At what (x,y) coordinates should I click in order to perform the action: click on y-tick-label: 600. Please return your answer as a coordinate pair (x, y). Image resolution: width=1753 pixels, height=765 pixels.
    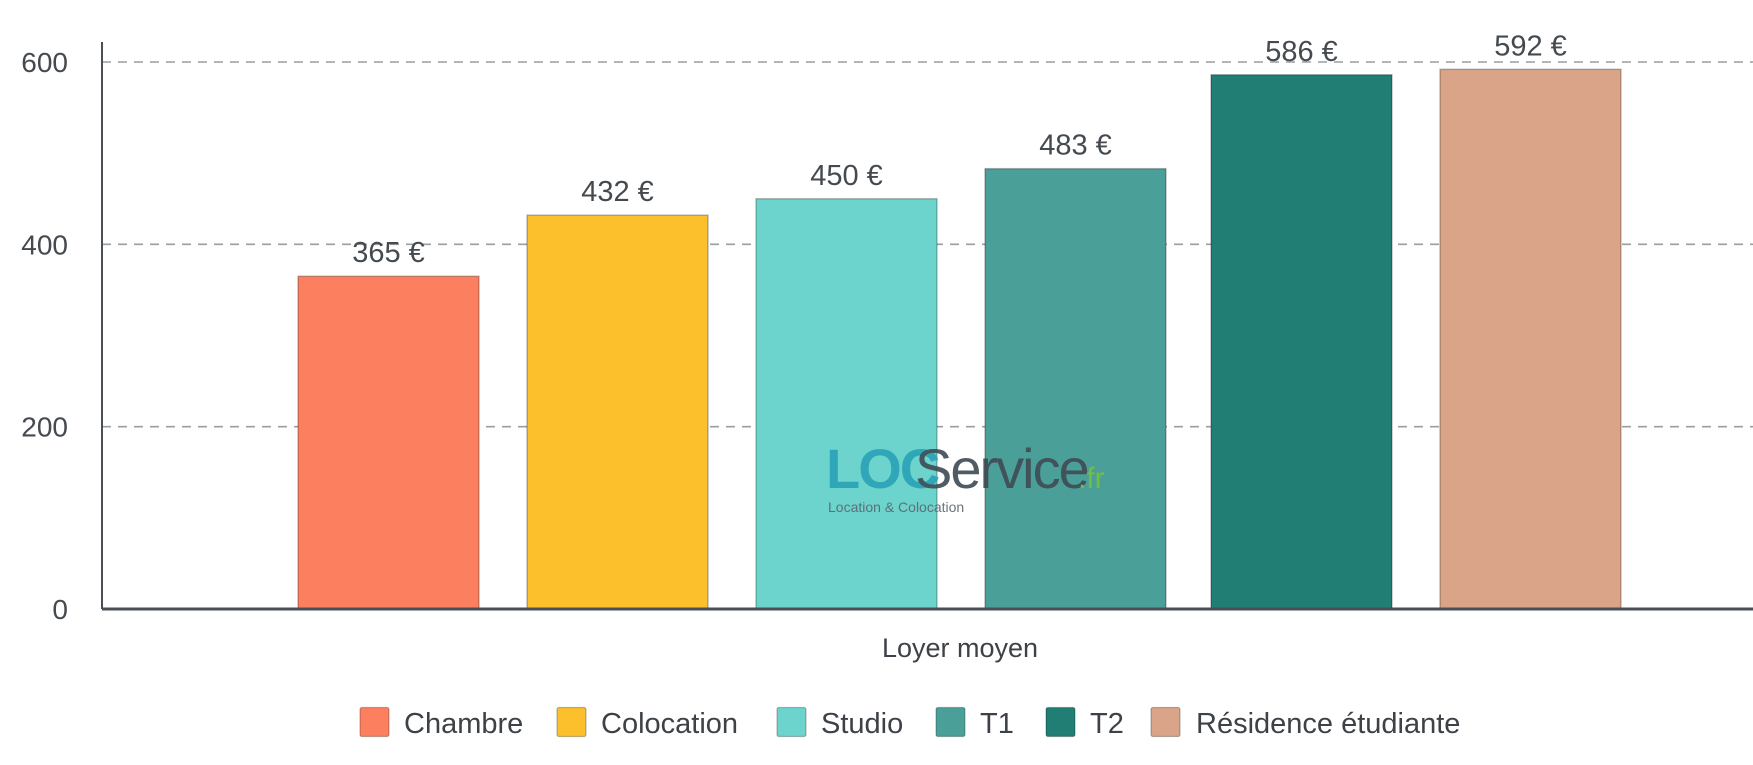
    Looking at the image, I should click on (44, 62).